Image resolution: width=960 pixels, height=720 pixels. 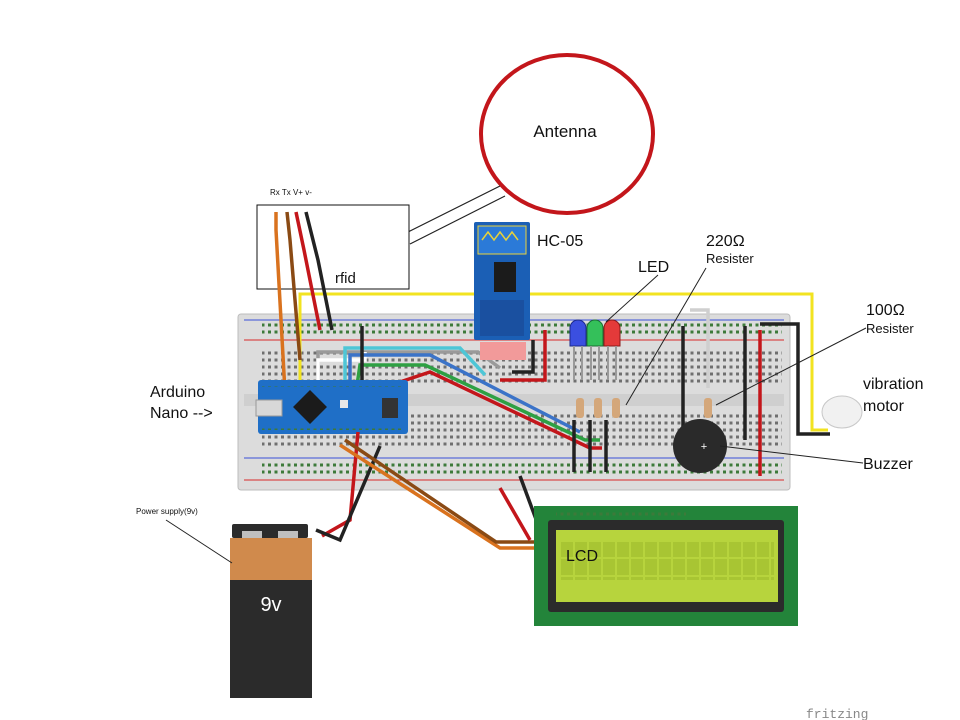 I want to click on power-supply-label: Power supply(9v), so click(x=167, y=511).